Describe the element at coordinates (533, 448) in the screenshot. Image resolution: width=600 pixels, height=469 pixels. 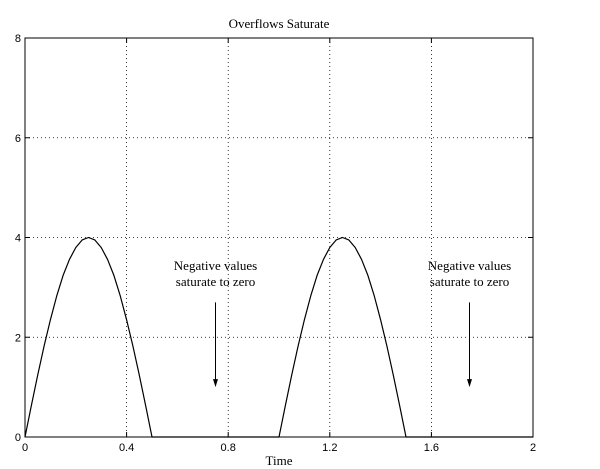
I see `x-tick-label: 2` at that location.